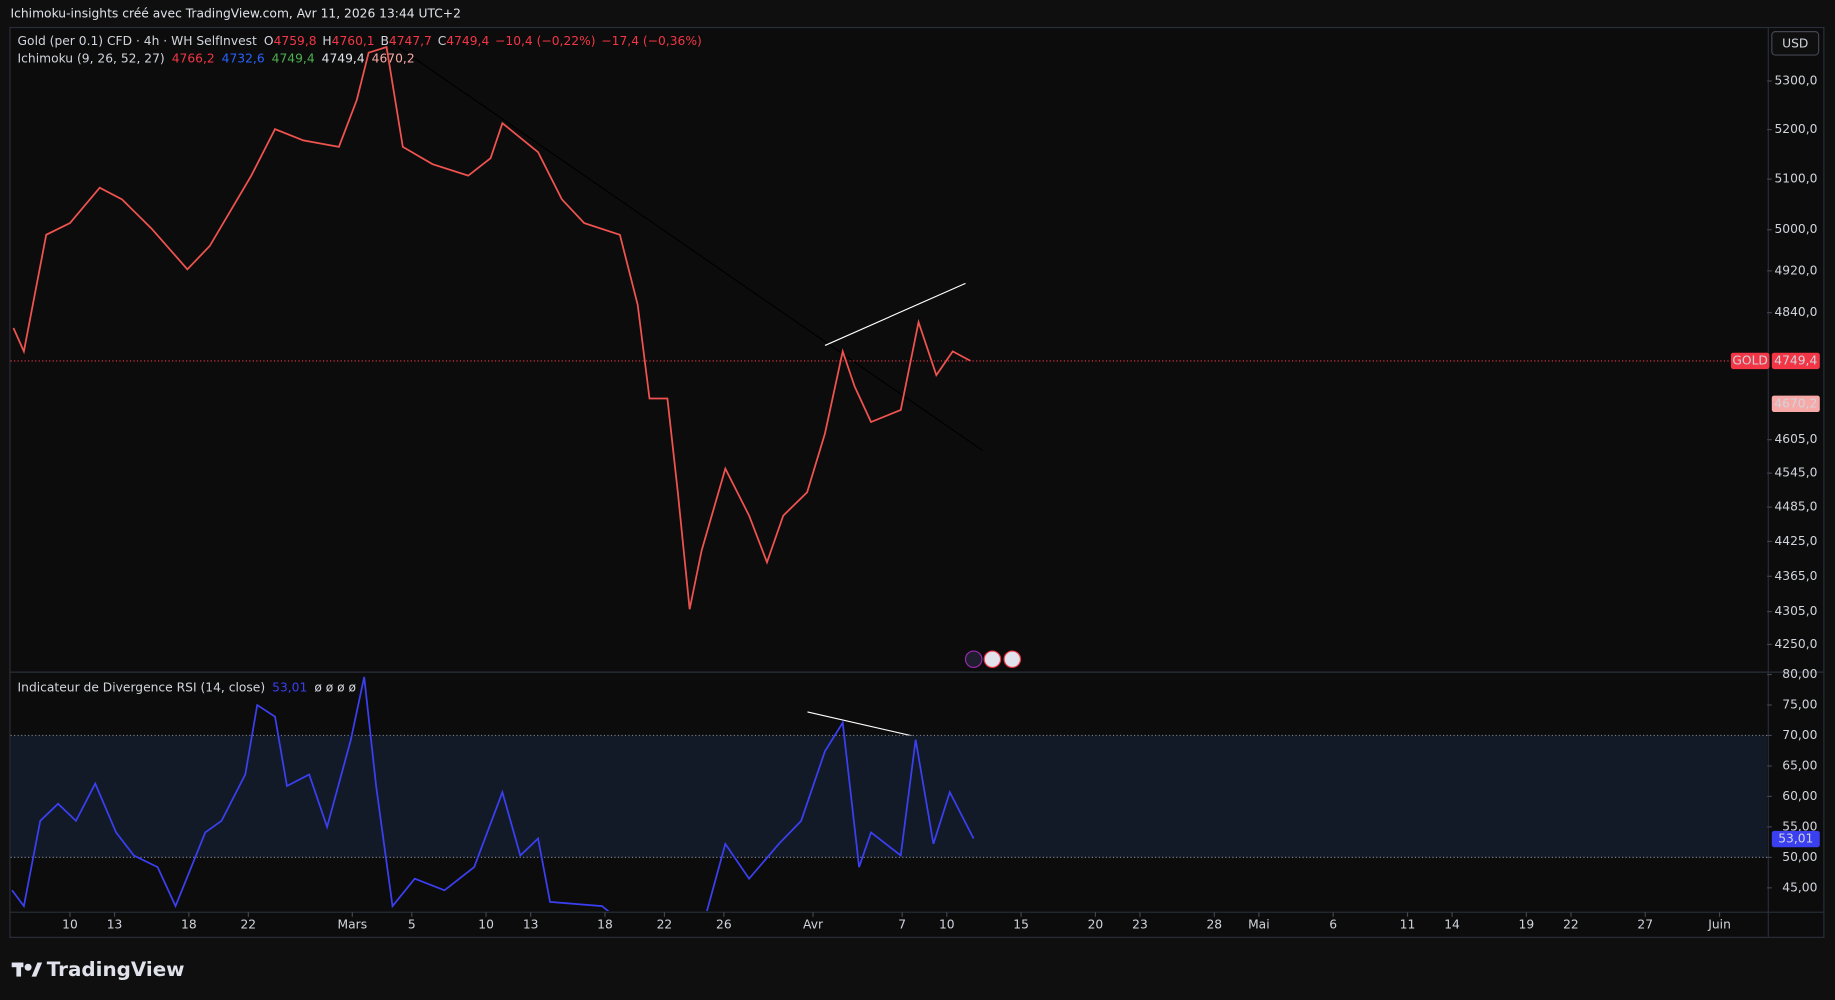 The height and width of the screenshot is (1000, 1835). What do you see at coordinates (1799, 704) in the screenshot?
I see `y-tick-label: 75,00` at bounding box center [1799, 704].